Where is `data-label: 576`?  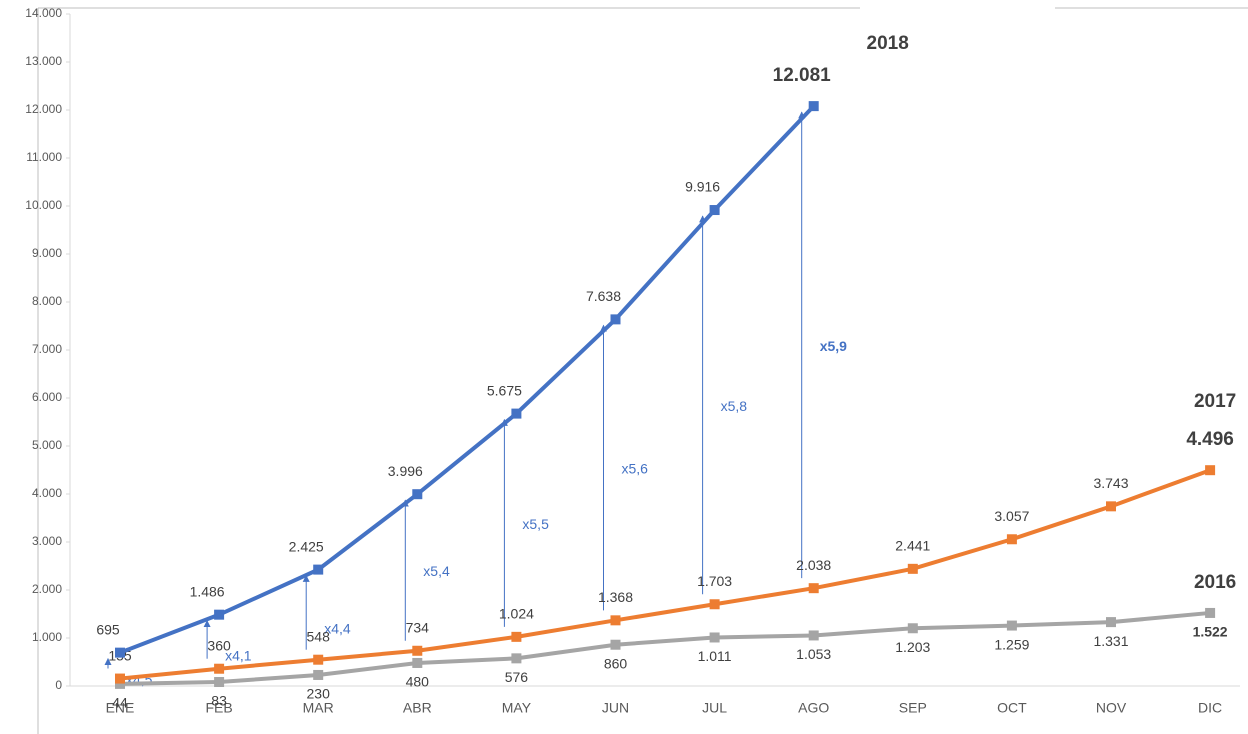 data-label: 576 is located at coordinates (517, 677).